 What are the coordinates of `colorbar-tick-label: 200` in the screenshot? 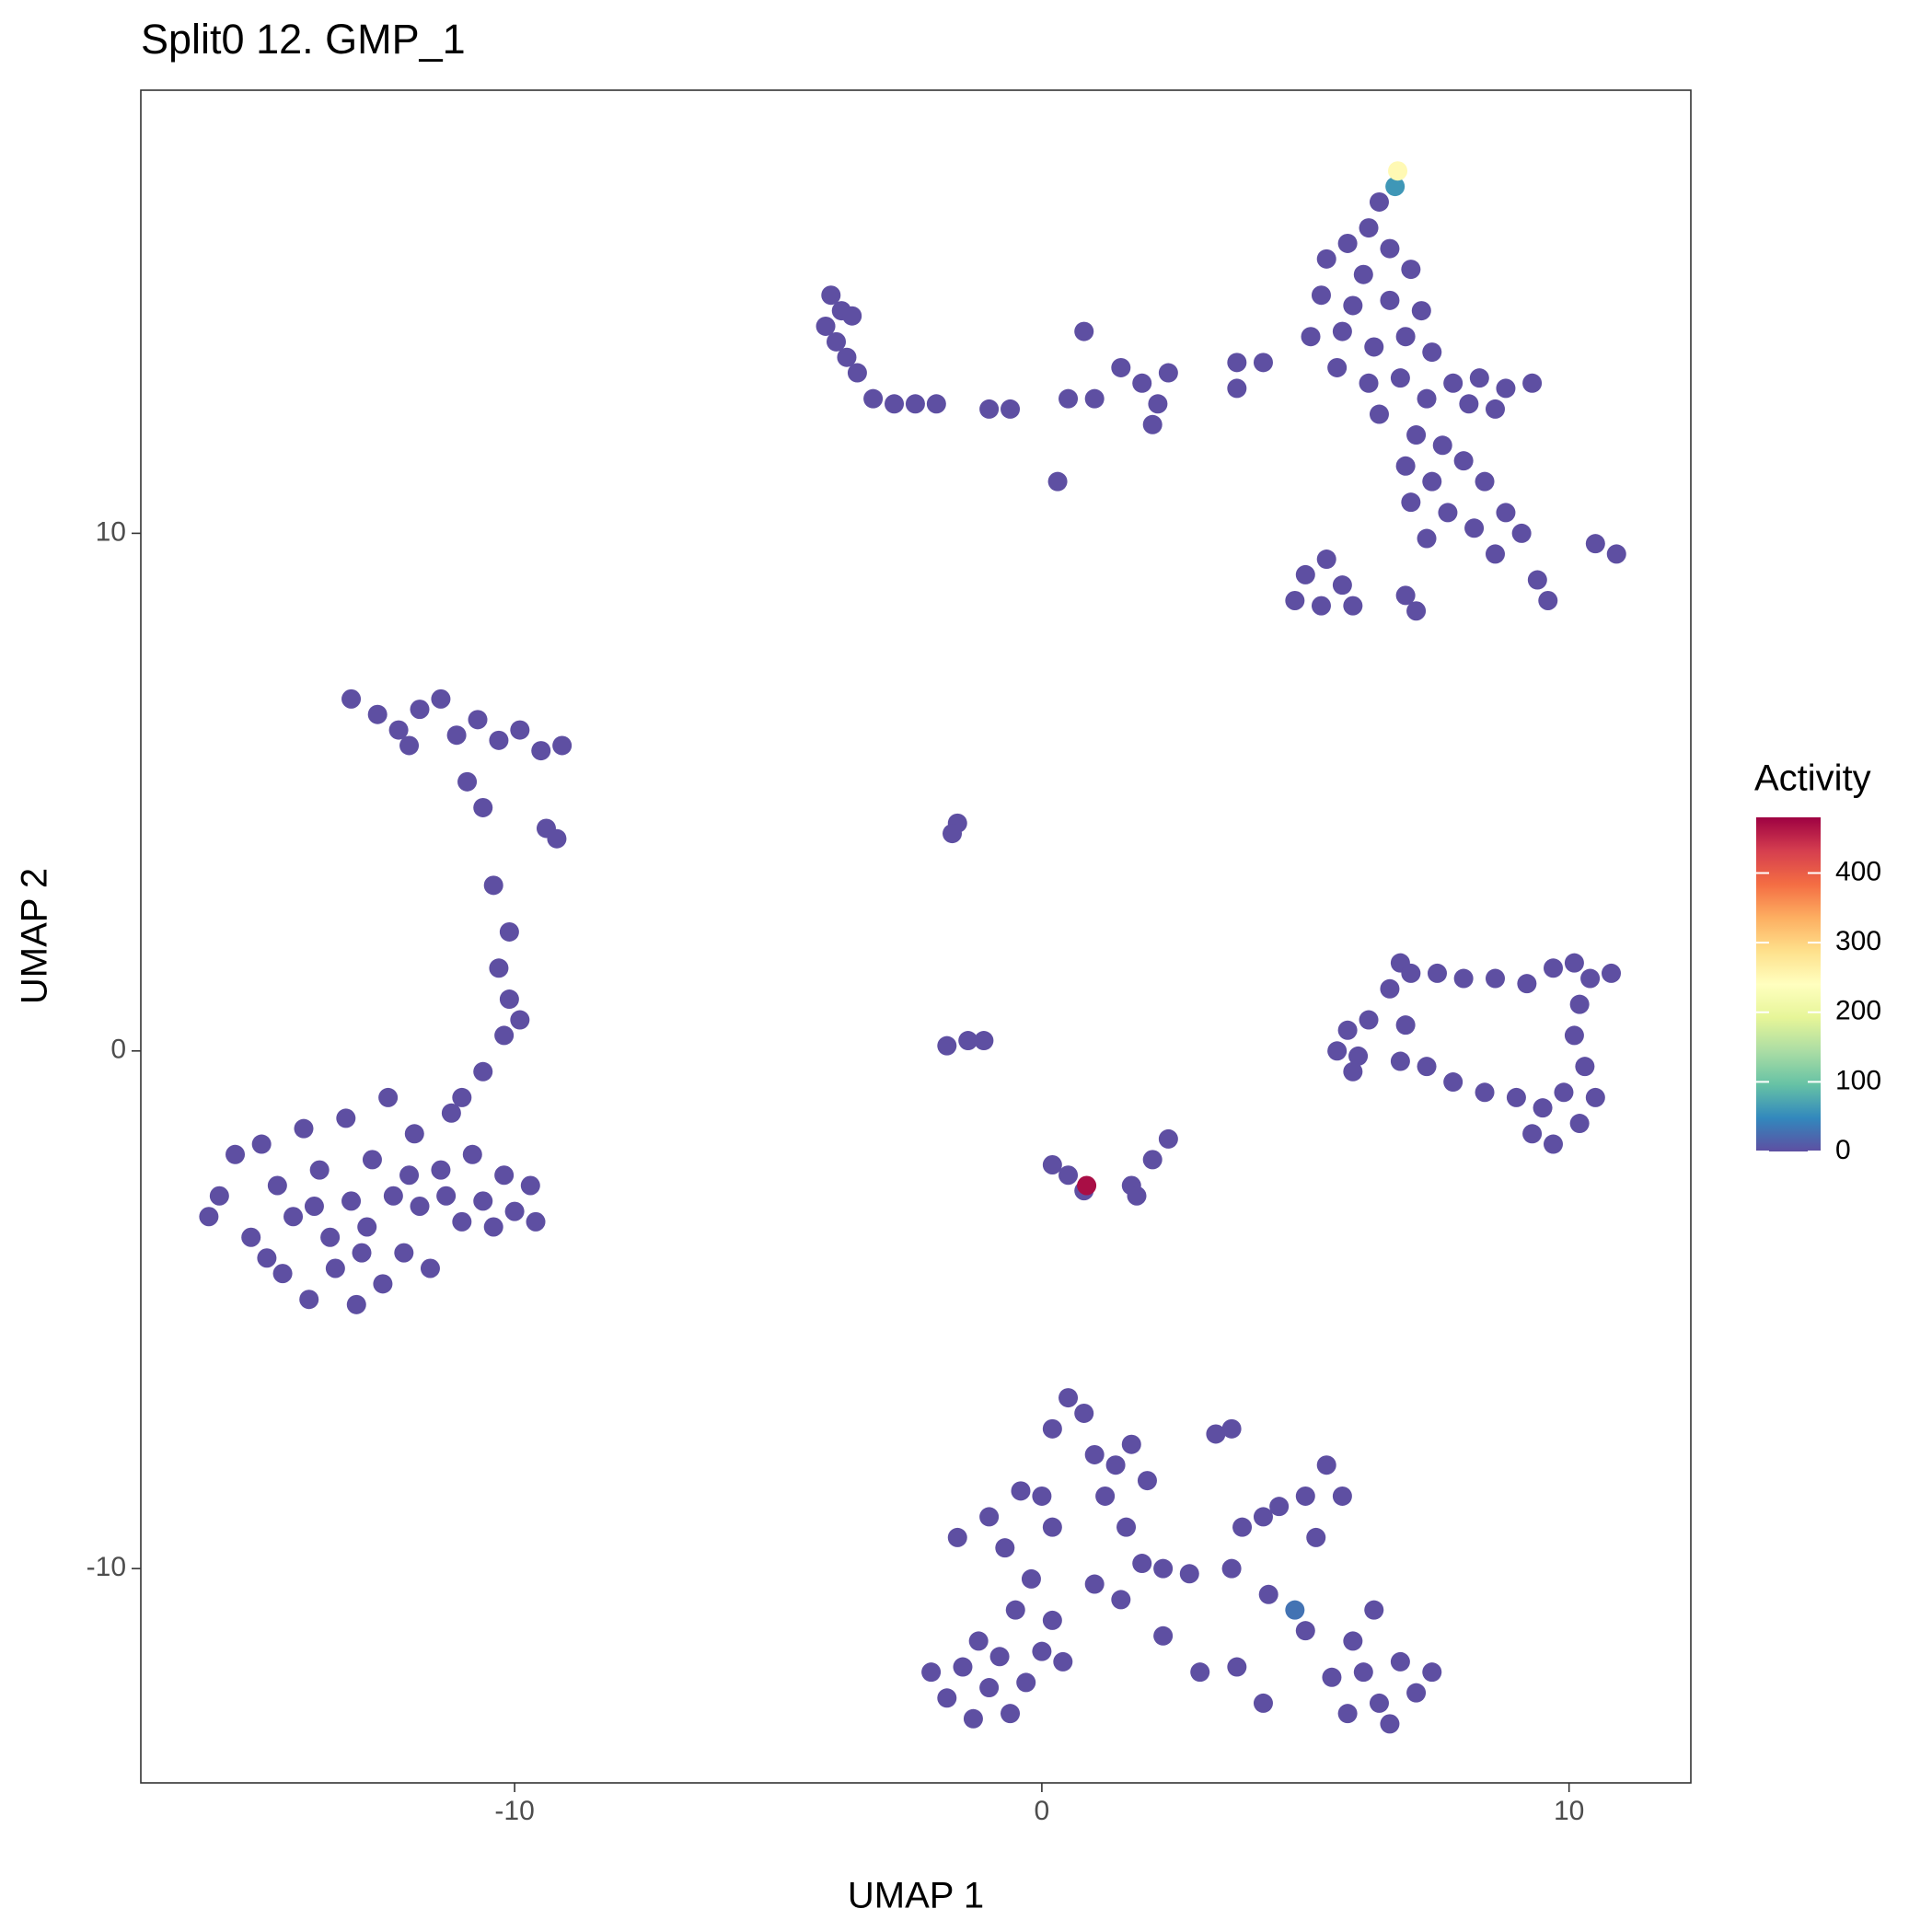 It's located at (1858, 1011).